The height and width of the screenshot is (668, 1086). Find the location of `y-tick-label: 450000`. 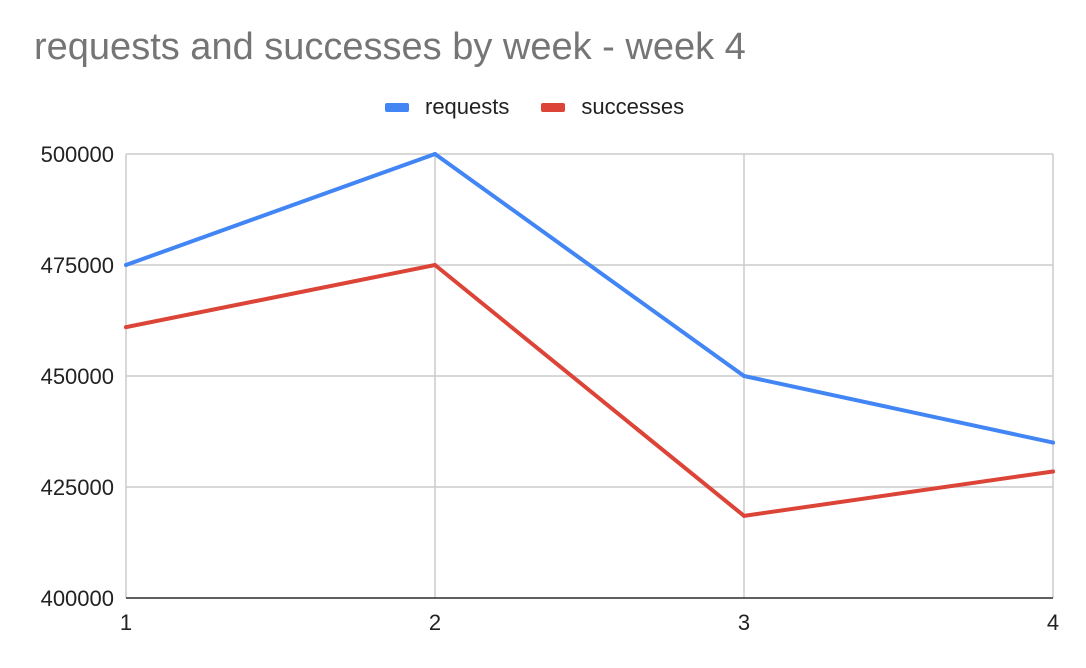

y-tick-label: 450000 is located at coordinates (77, 376).